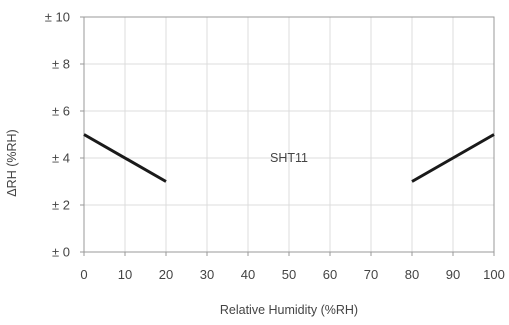  What do you see at coordinates (207, 274) in the screenshot?
I see `x-tick-label: 30` at bounding box center [207, 274].